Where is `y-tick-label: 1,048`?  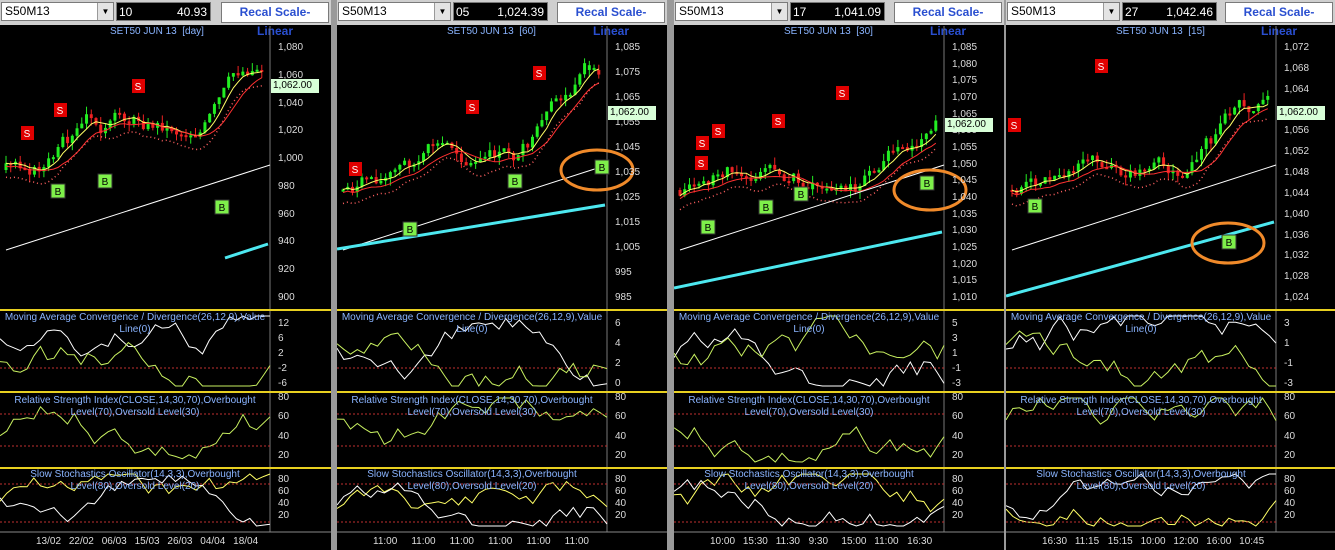
y-tick-label: 1,048 is located at coordinates (1297, 172).